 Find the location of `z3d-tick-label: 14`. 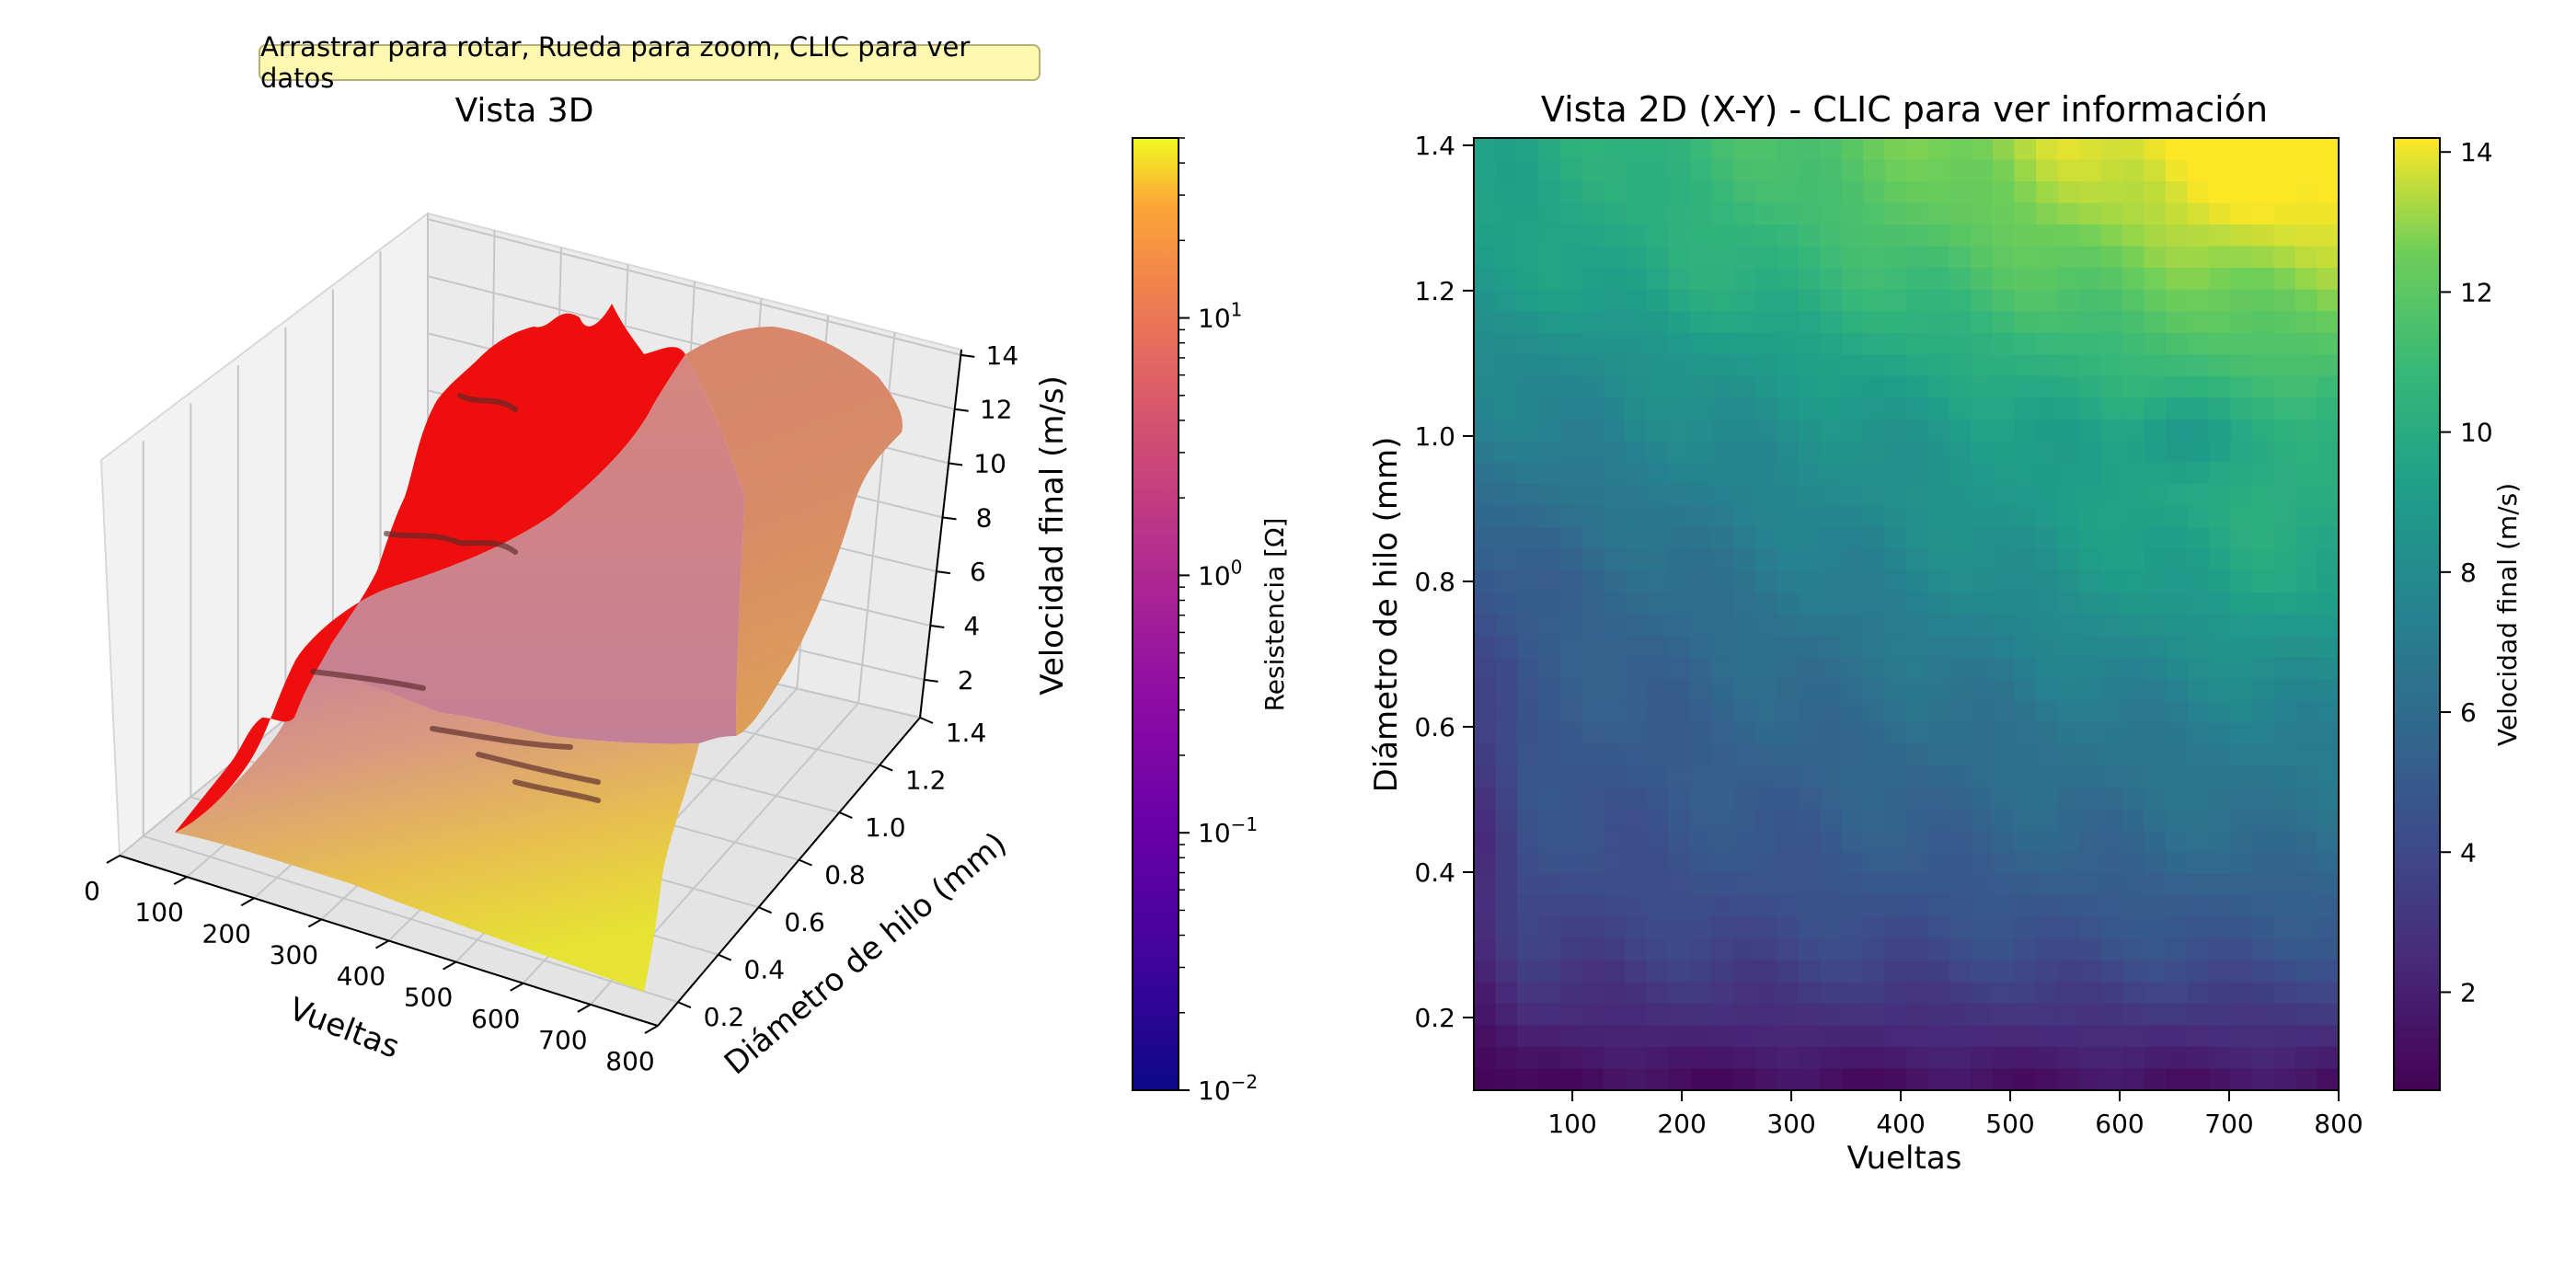

z3d-tick-label: 14 is located at coordinates (1002, 355).